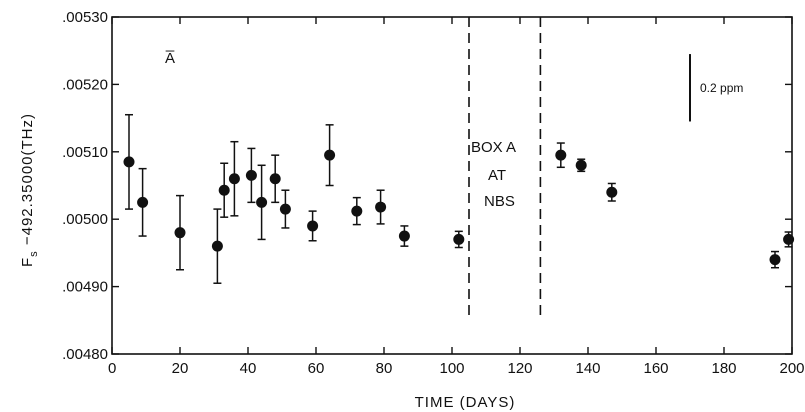  What do you see at coordinates (723, 368) in the screenshot?
I see `x-tick-label: 180` at bounding box center [723, 368].